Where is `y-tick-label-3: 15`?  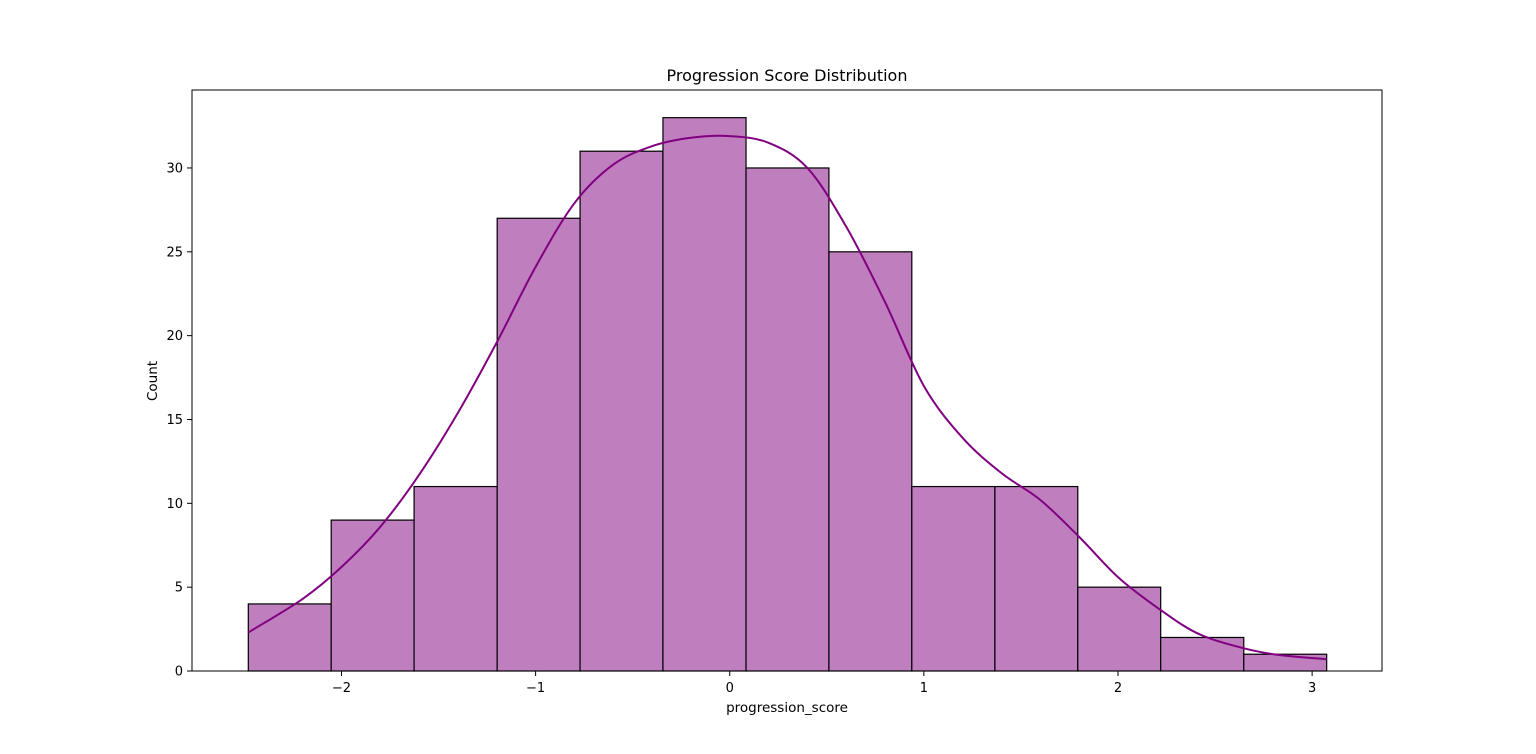
y-tick-label-3: 15 is located at coordinates (174, 420).